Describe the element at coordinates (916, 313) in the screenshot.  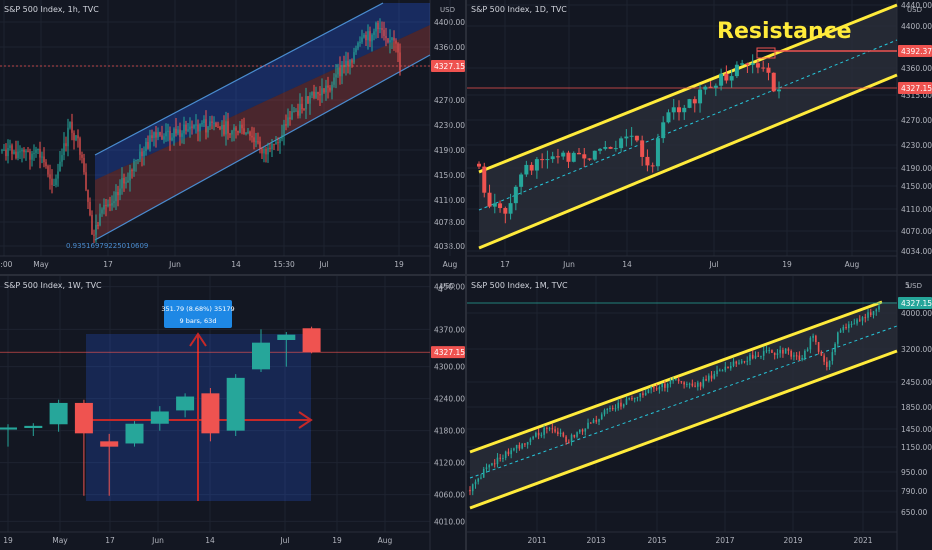
I see `y-tick-label: 4000.00` at that location.